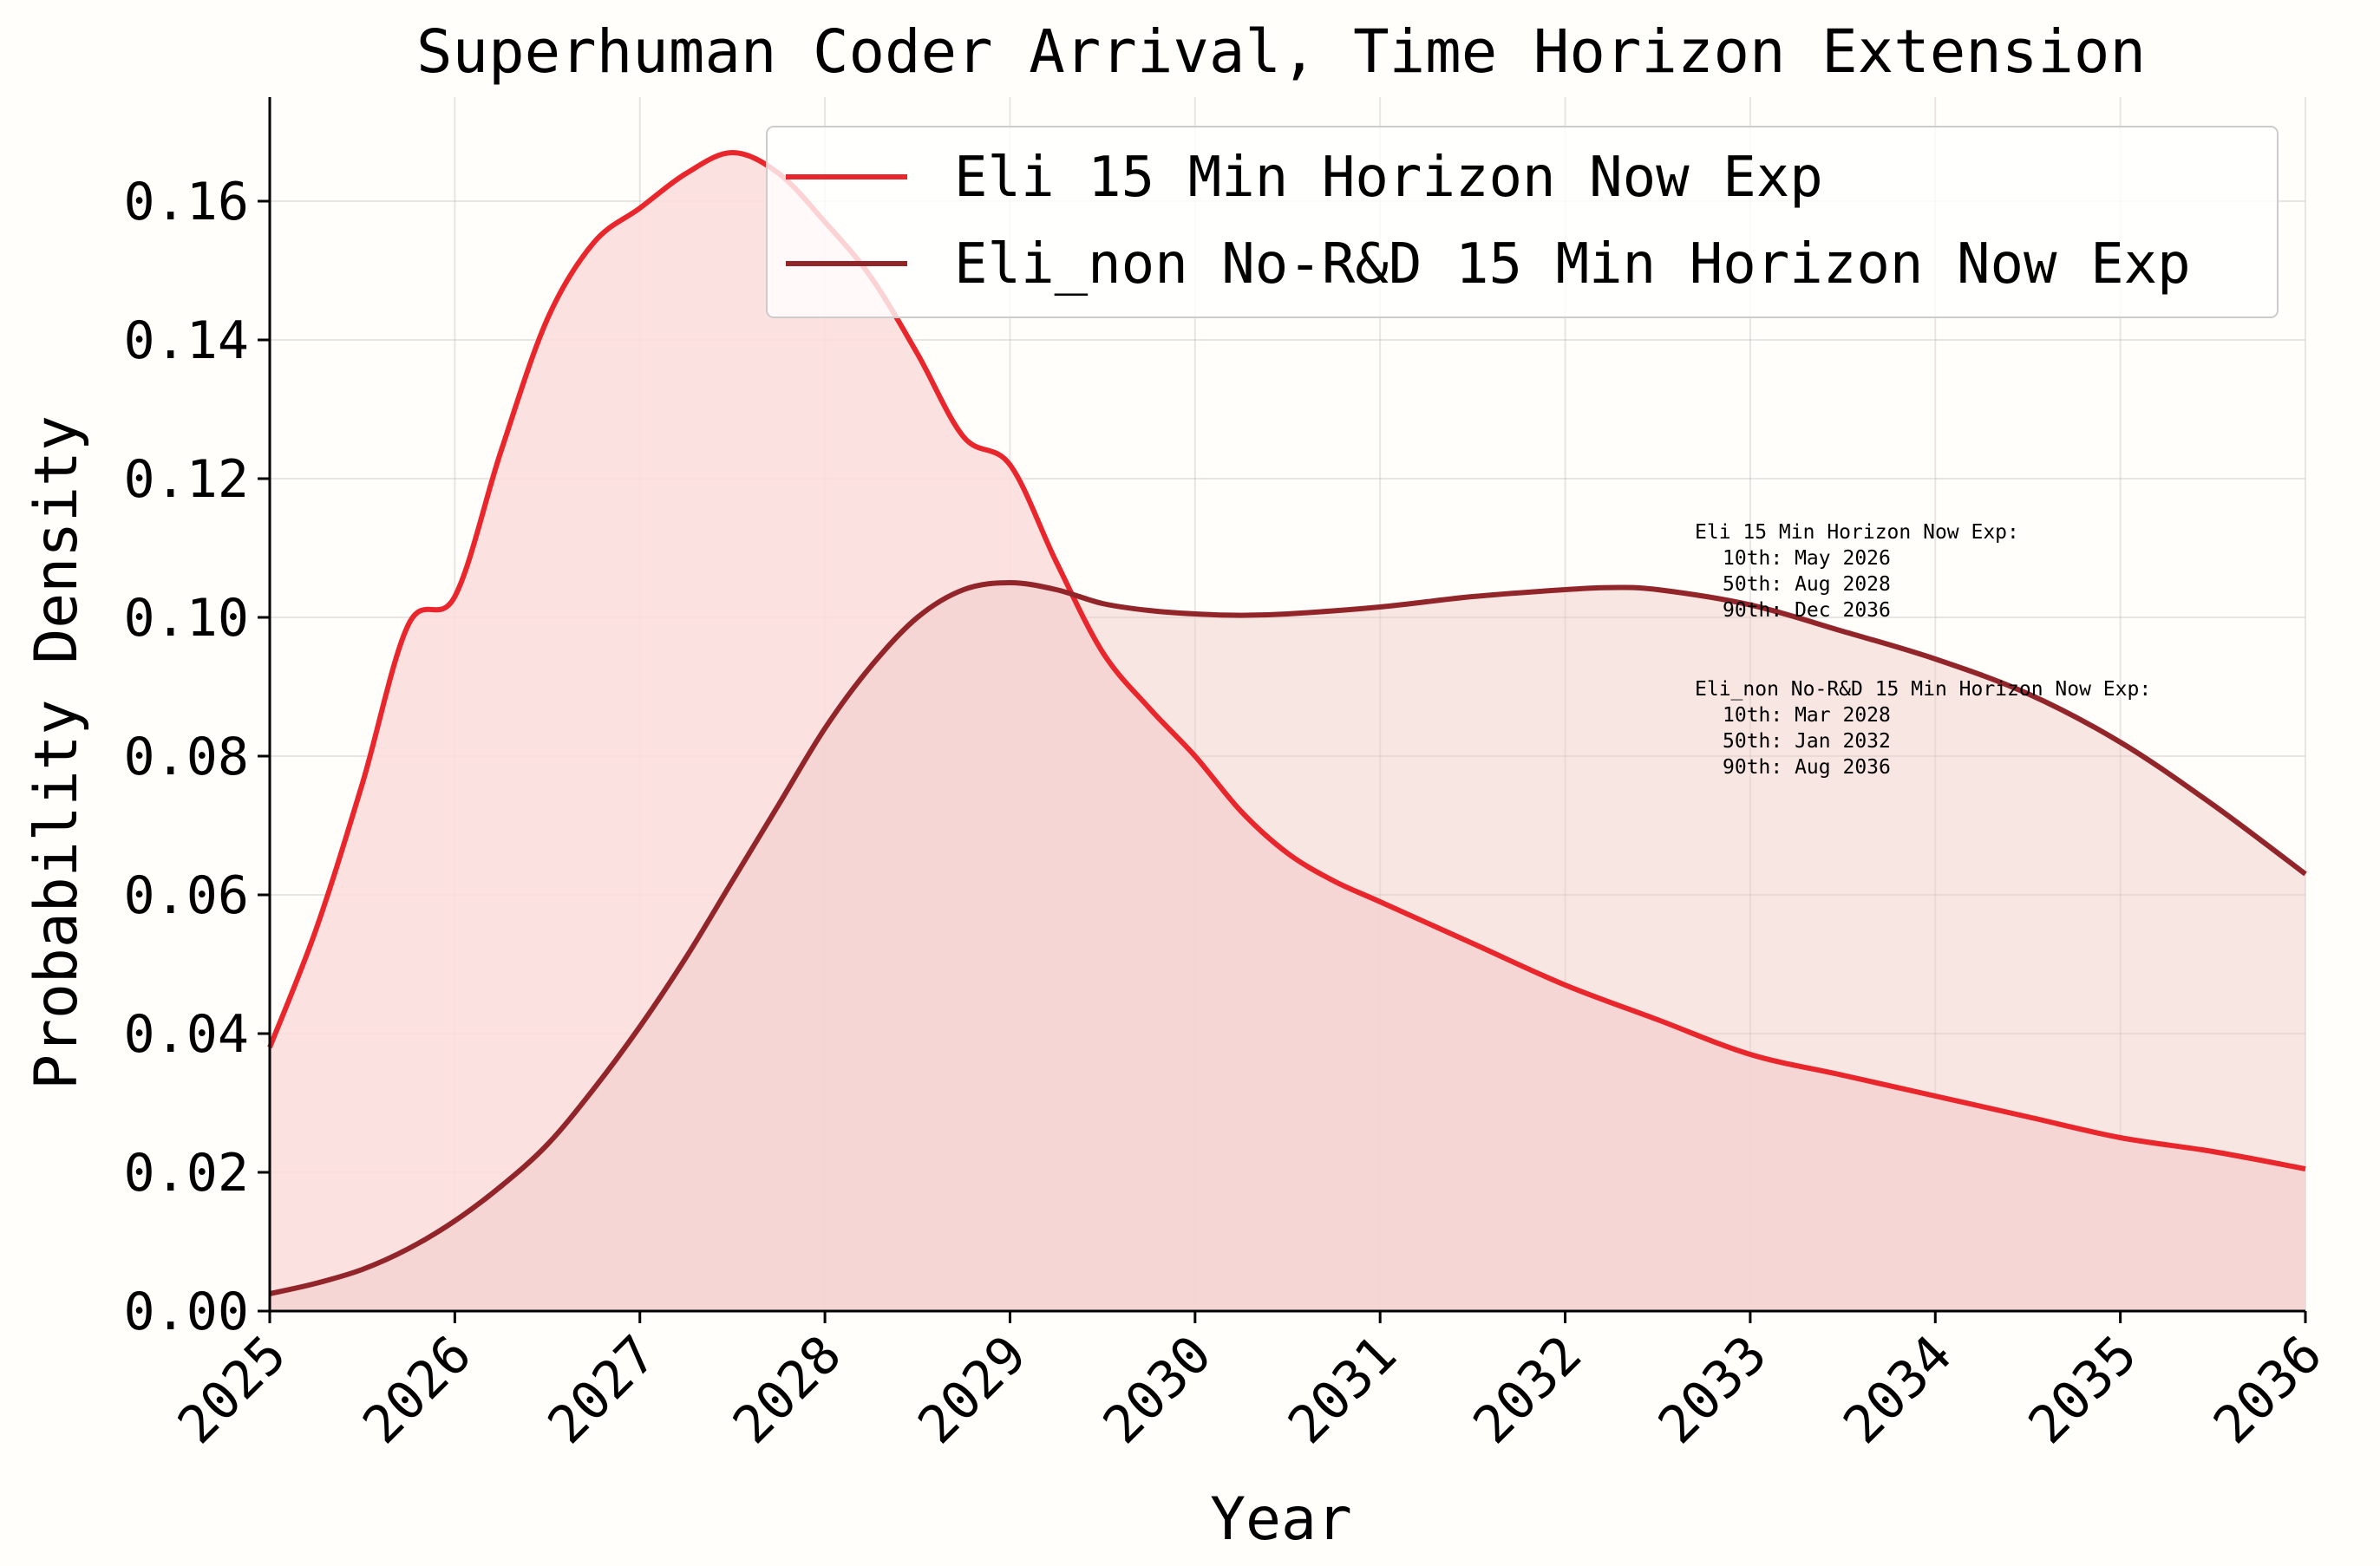 Image resolution: width=2380 pixels, height=1566 pixels. I want to click on annotation-line: 50th: Aug 2028, so click(1807, 584).